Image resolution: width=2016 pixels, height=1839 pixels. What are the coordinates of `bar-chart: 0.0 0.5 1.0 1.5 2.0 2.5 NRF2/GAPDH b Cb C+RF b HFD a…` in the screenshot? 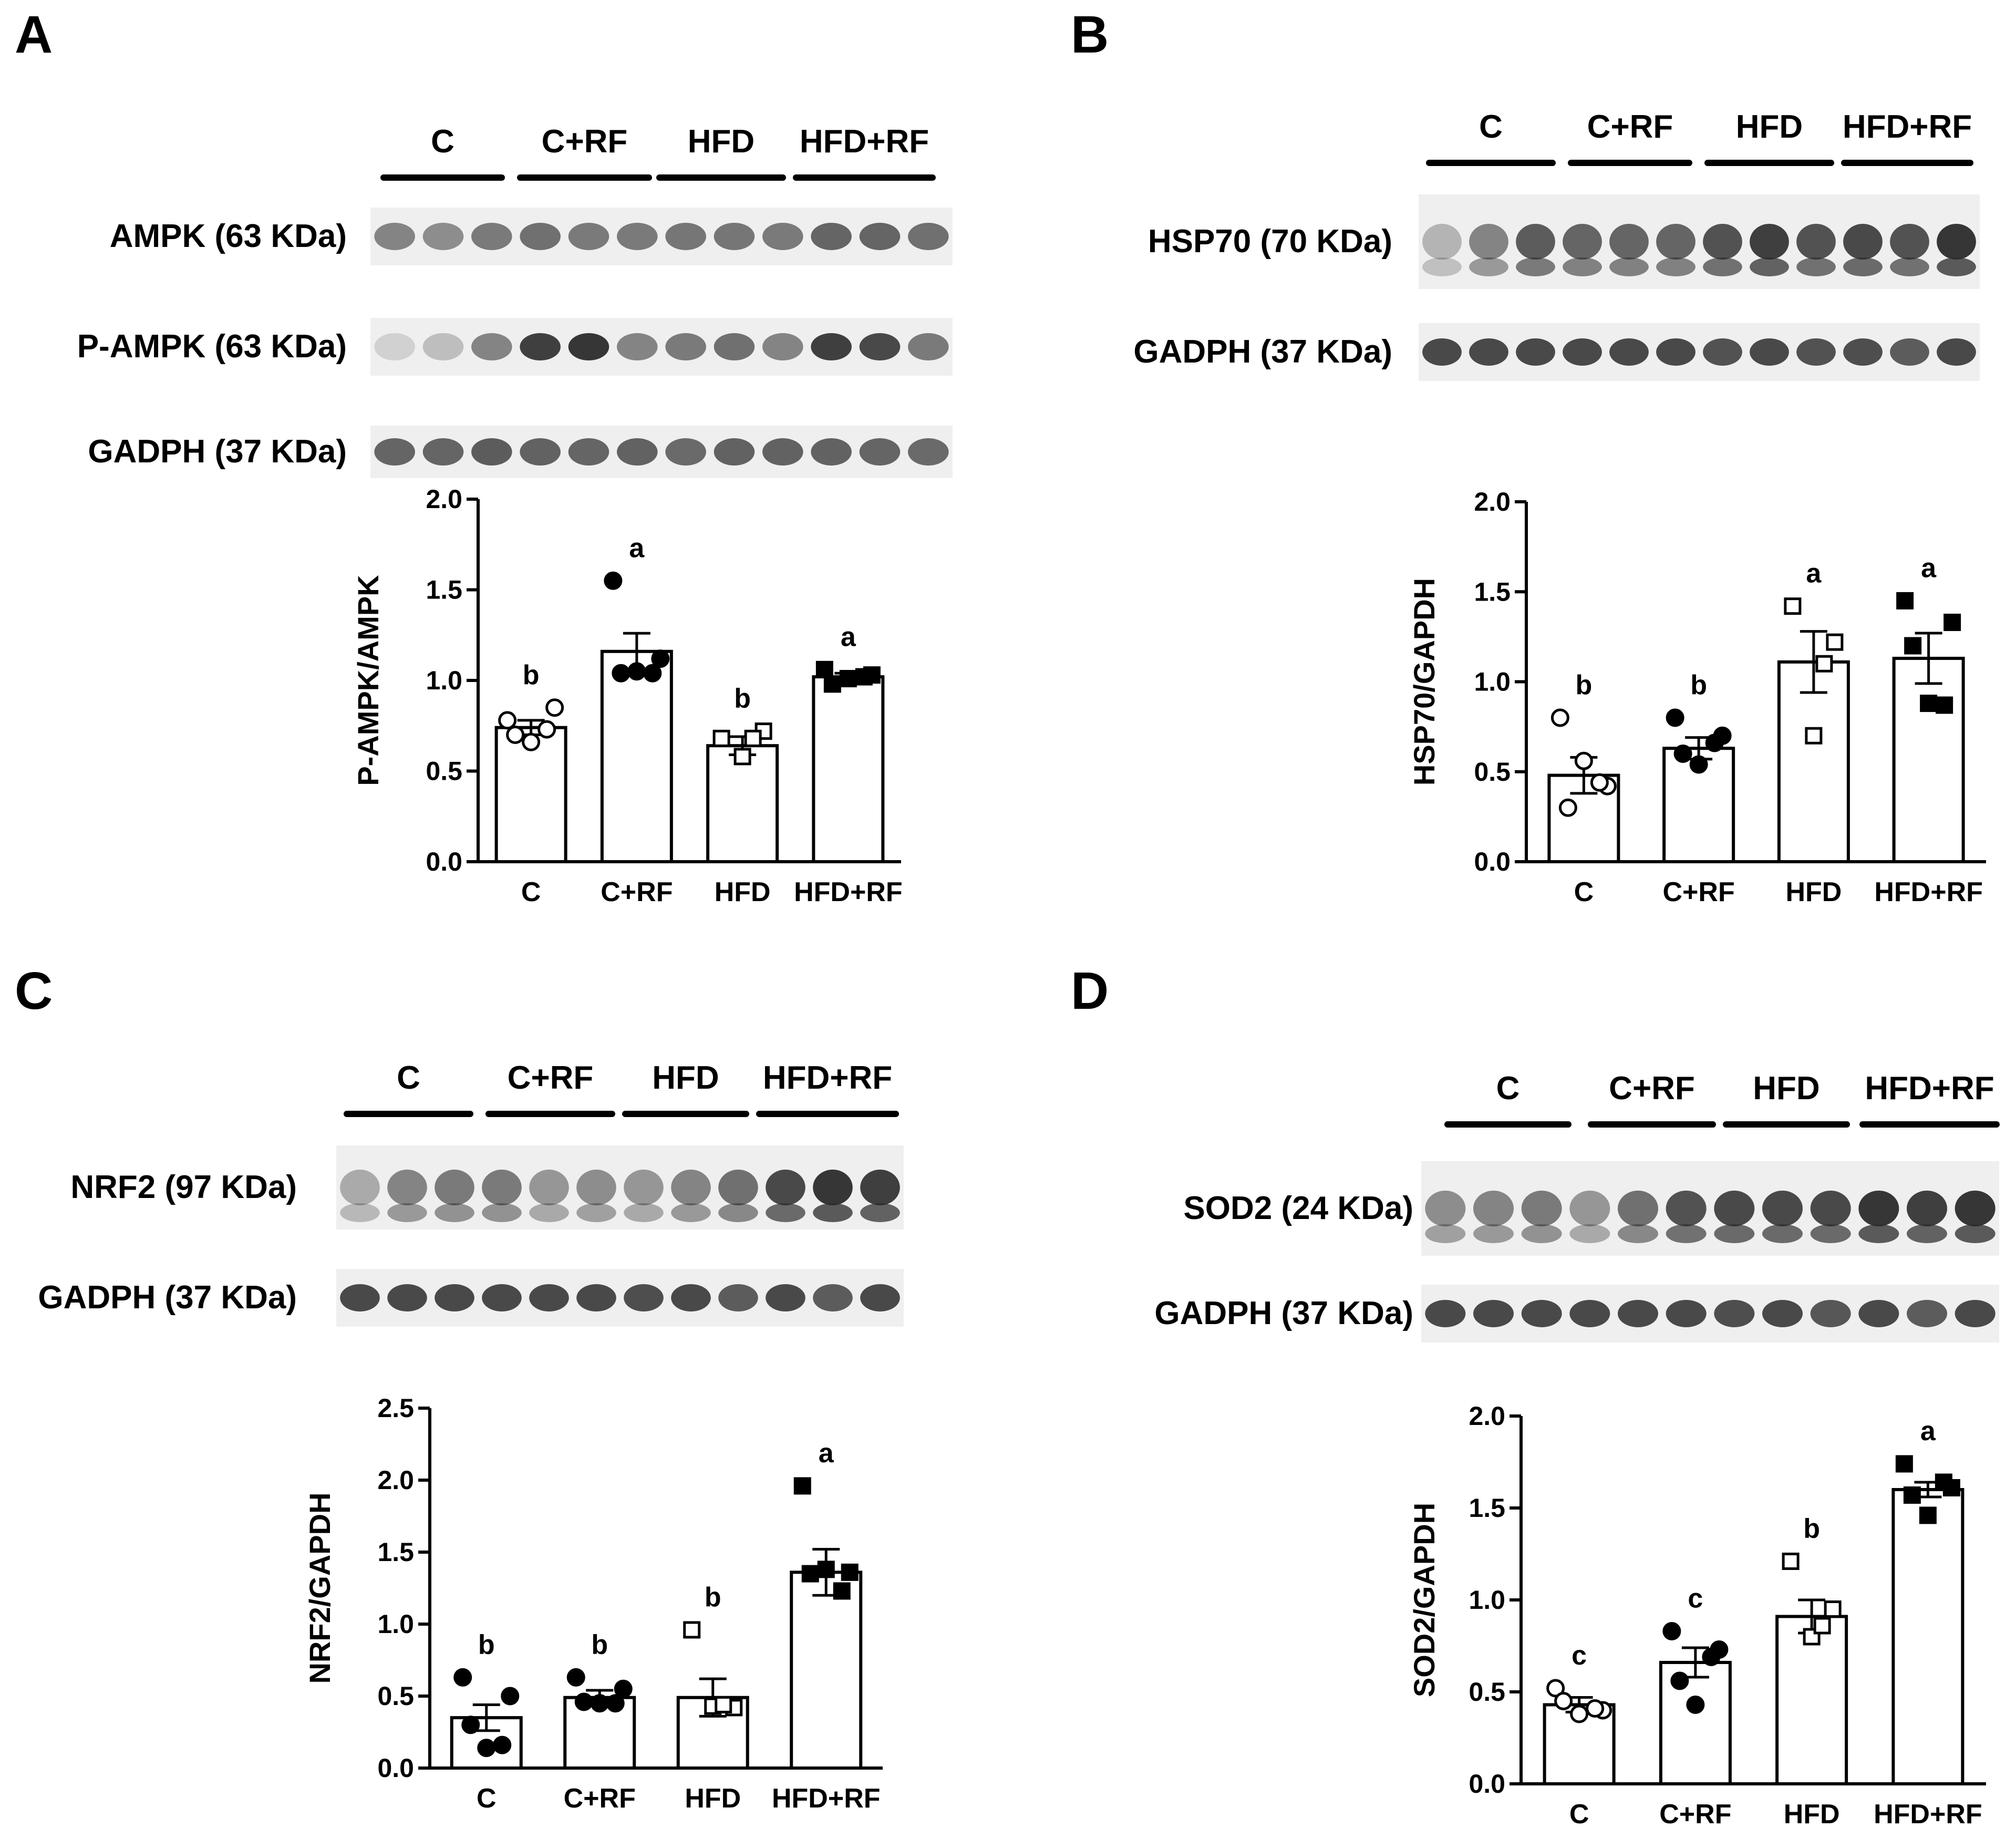 It's located at (593, 1604).